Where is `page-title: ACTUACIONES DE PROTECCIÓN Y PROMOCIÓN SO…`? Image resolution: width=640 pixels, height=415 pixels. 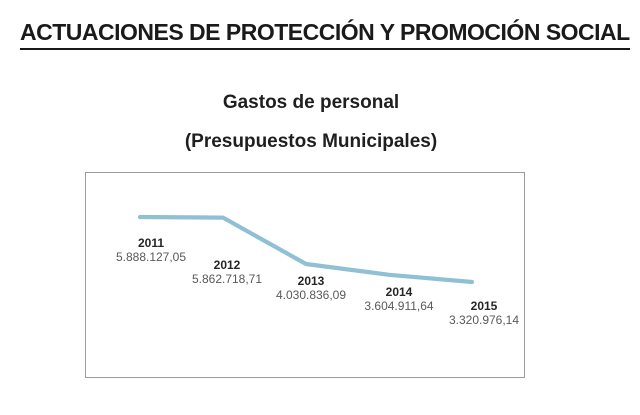 page-title: ACTUACIONES DE PROTECCIÓN Y PROMOCIÓN SO… is located at coordinates (325, 34).